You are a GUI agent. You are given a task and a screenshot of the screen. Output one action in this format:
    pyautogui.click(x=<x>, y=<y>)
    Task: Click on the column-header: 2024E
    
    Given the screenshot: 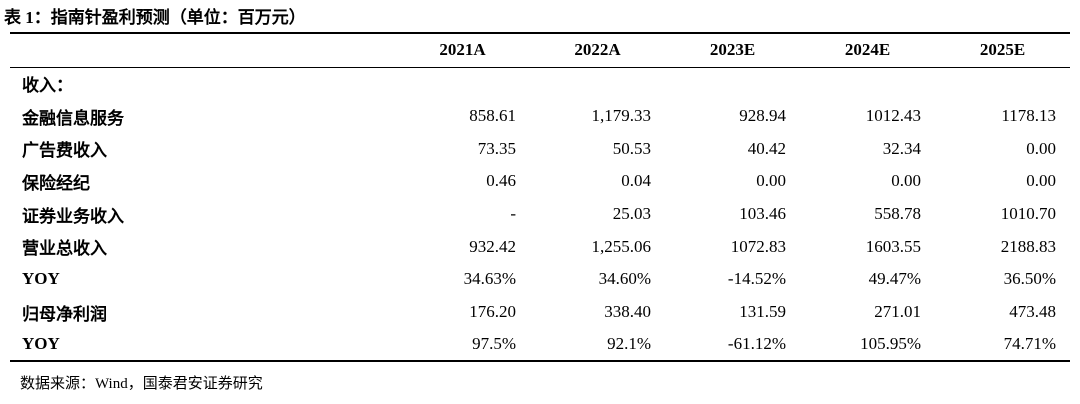 What is the action you would take?
    pyautogui.click(x=867, y=50)
    